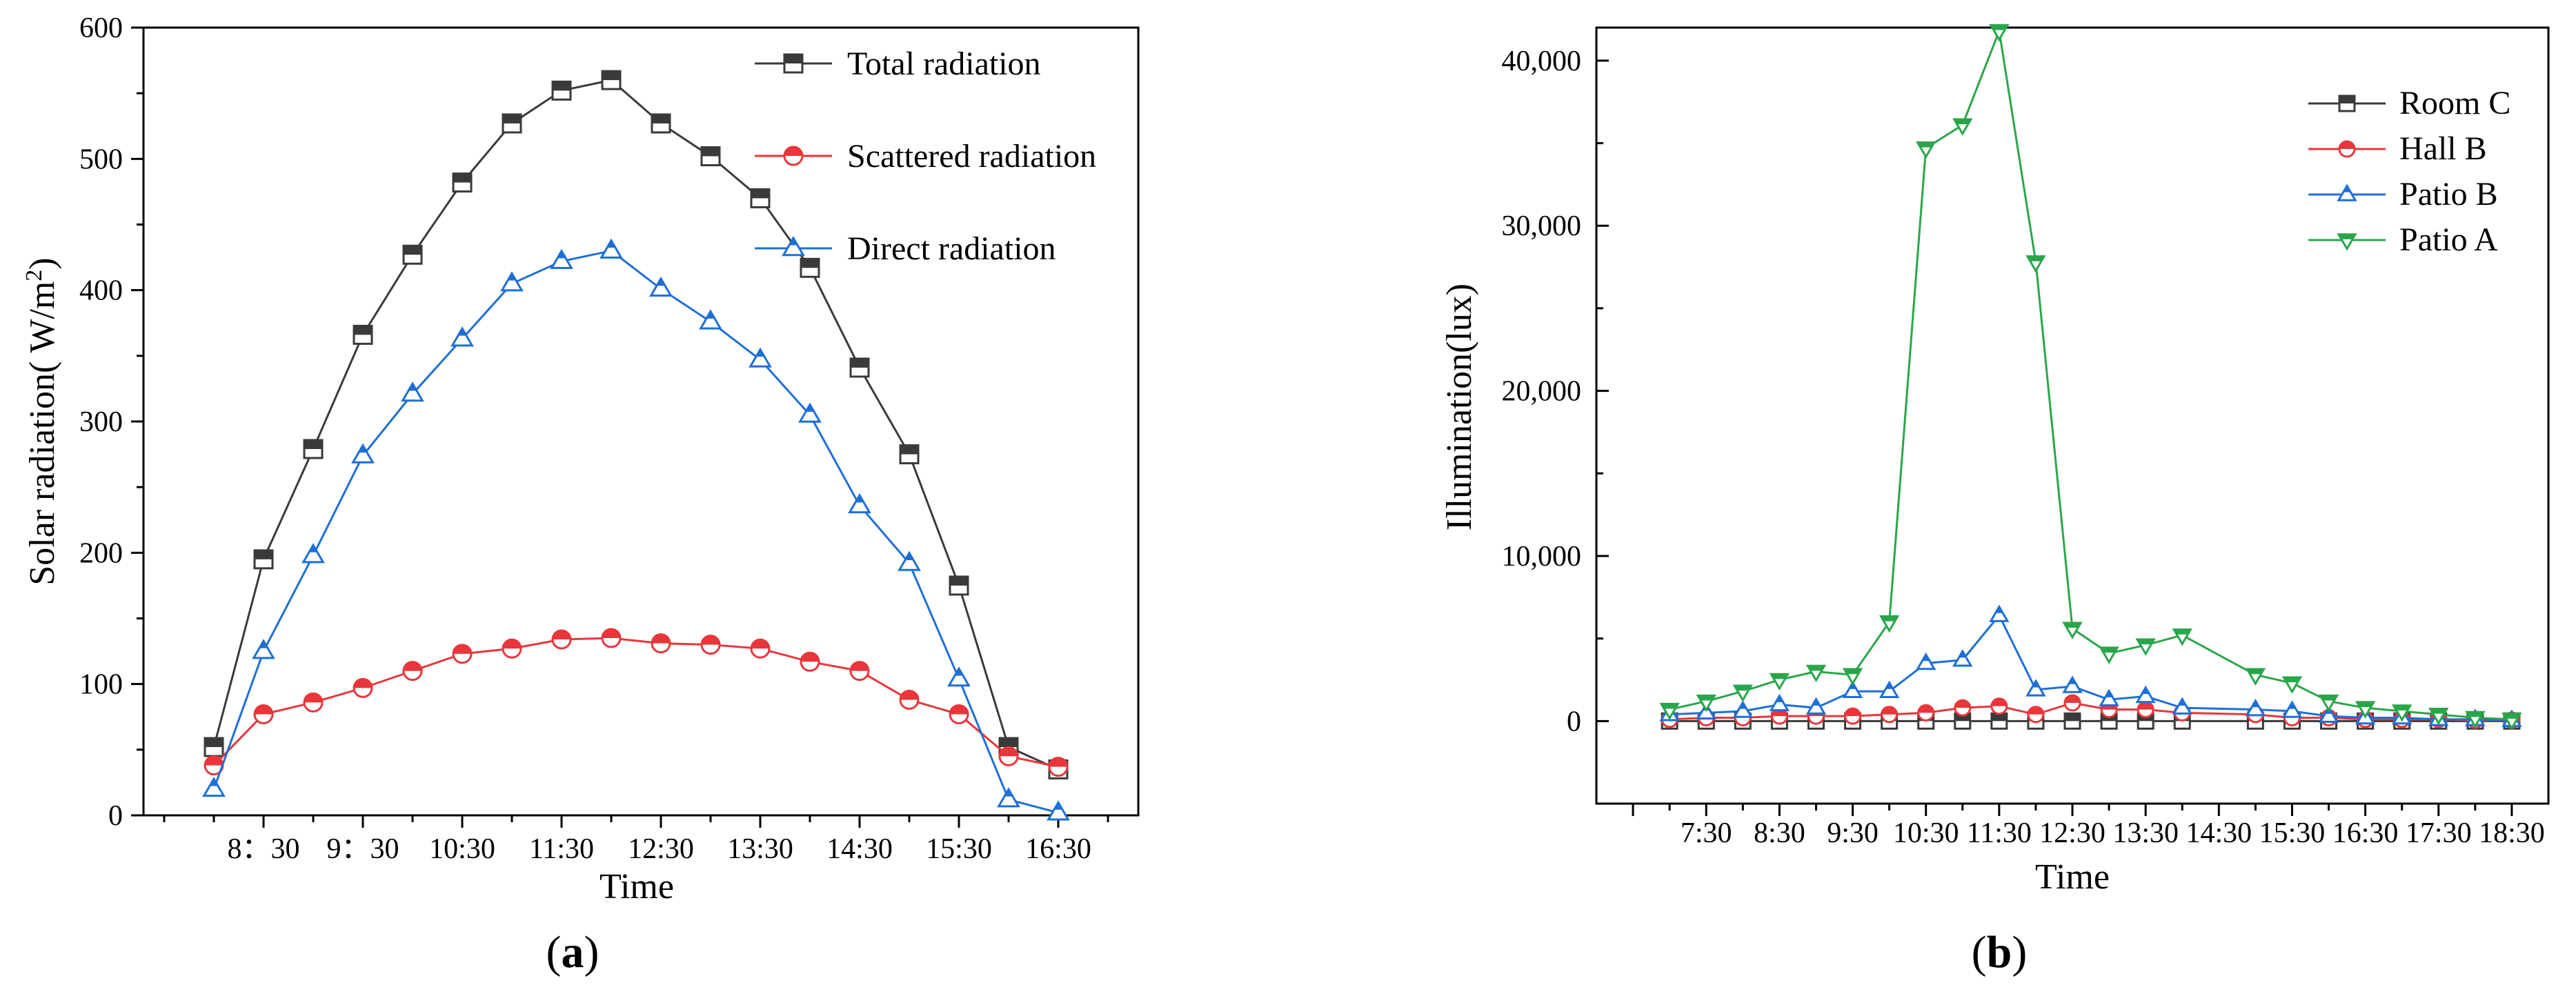 This screenshot has height=994, width=2576. I want to click on panel-a-ytick-label: 500, so click(101, 159).